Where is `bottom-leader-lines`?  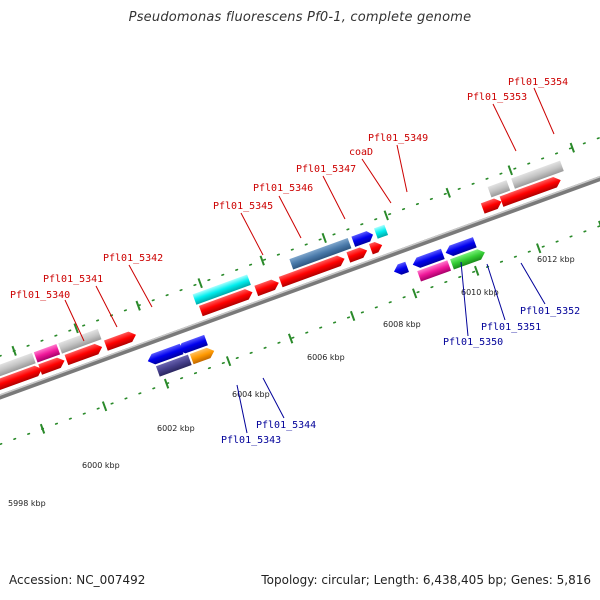
bottom-leader-lines is located at coordinates (391, 347).